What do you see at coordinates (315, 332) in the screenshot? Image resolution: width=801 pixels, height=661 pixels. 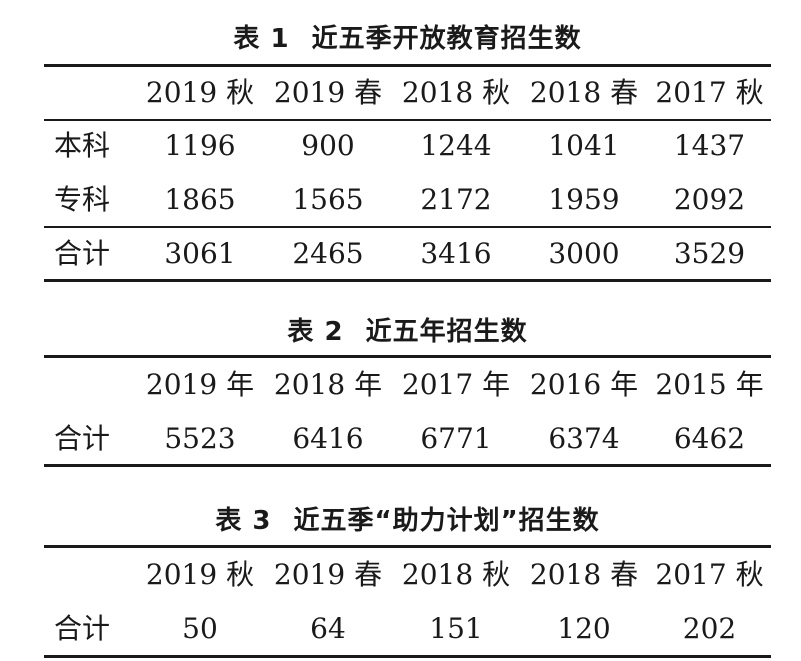 I see `table-number: 表 2` at bounding box center [315, 332].